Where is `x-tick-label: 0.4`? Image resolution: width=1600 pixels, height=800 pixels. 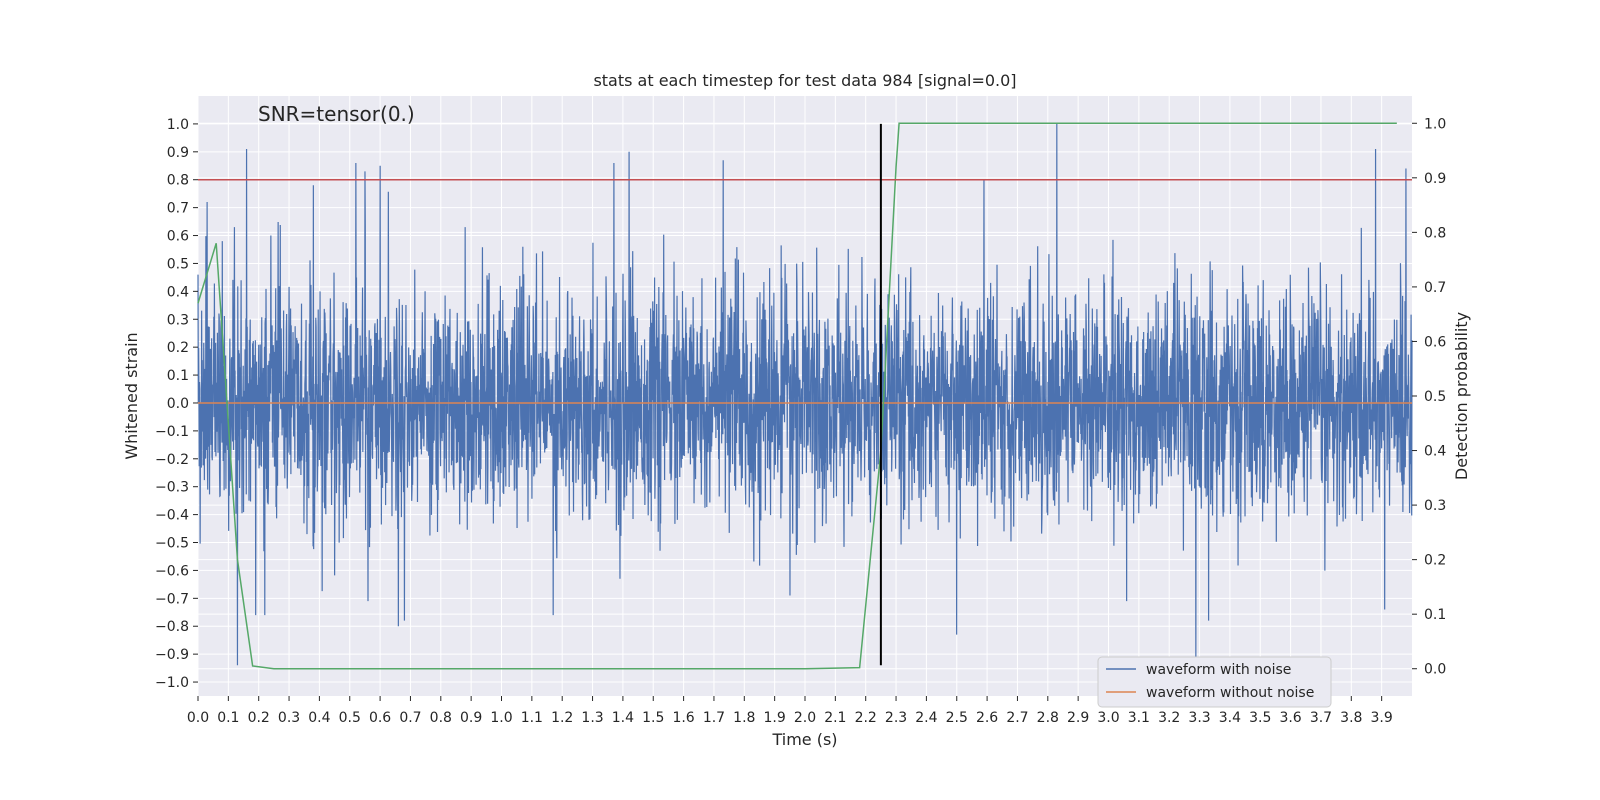
x-tick-label: 0.4 is located at coordinates (319, 718).